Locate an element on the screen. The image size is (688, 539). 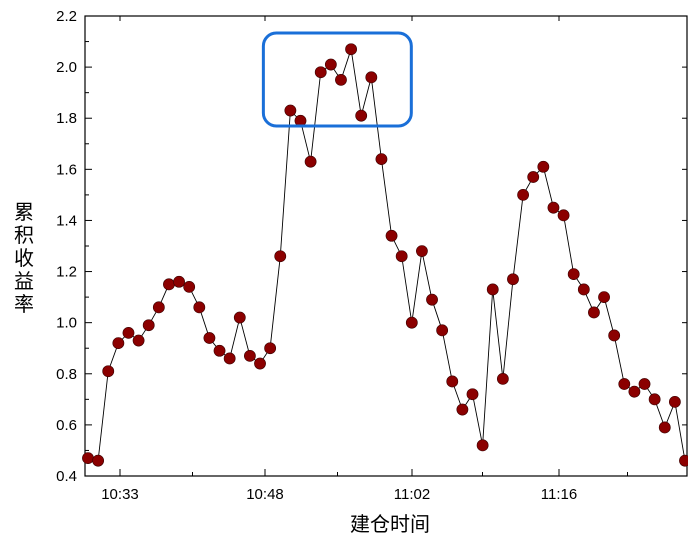
y-tick-label: 0.4 is located at coordinates (66, 476).